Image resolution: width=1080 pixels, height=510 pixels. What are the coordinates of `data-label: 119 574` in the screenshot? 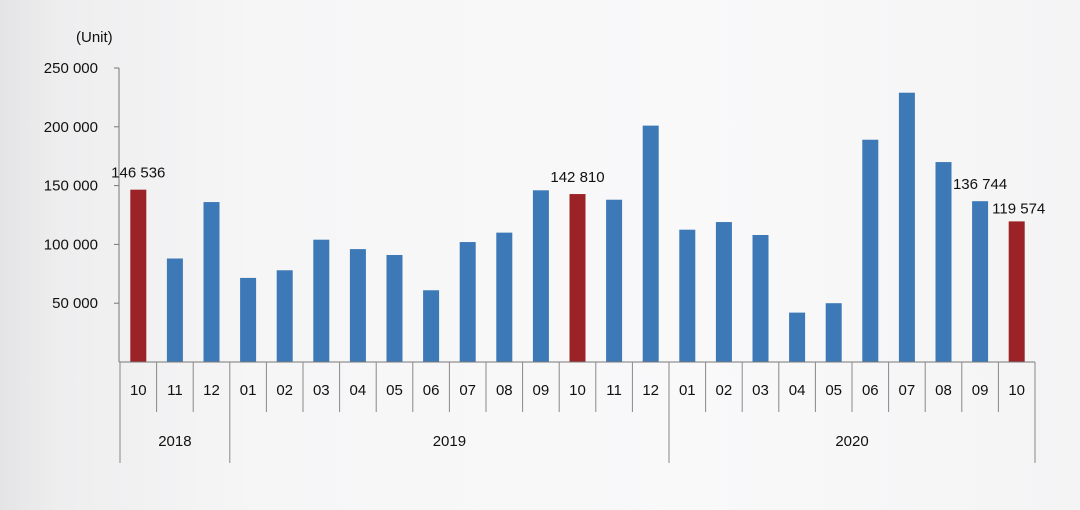 It's located at (1018, 208).